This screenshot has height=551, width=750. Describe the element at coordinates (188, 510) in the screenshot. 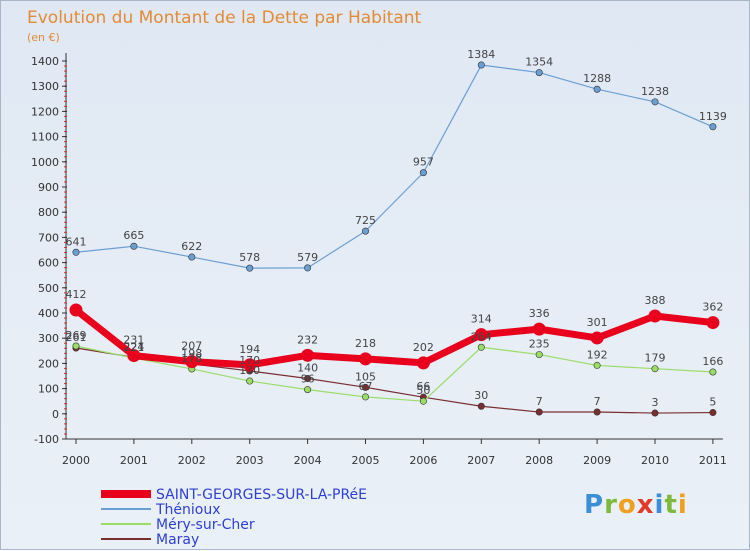

I see `legend-label: Thénioux` at that location.